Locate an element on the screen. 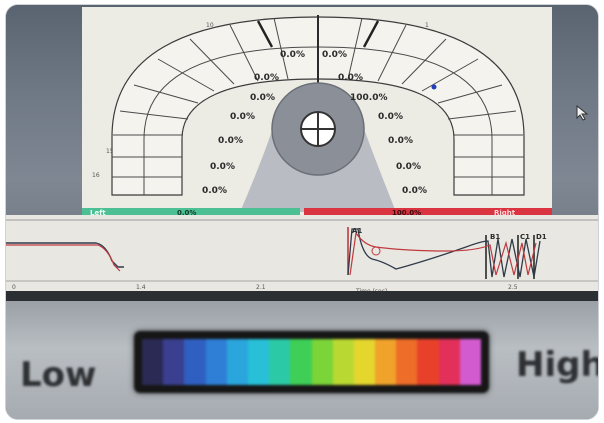 This screenshot has height=423, width=604. right-force-trace is located at coordinates (444, 253).